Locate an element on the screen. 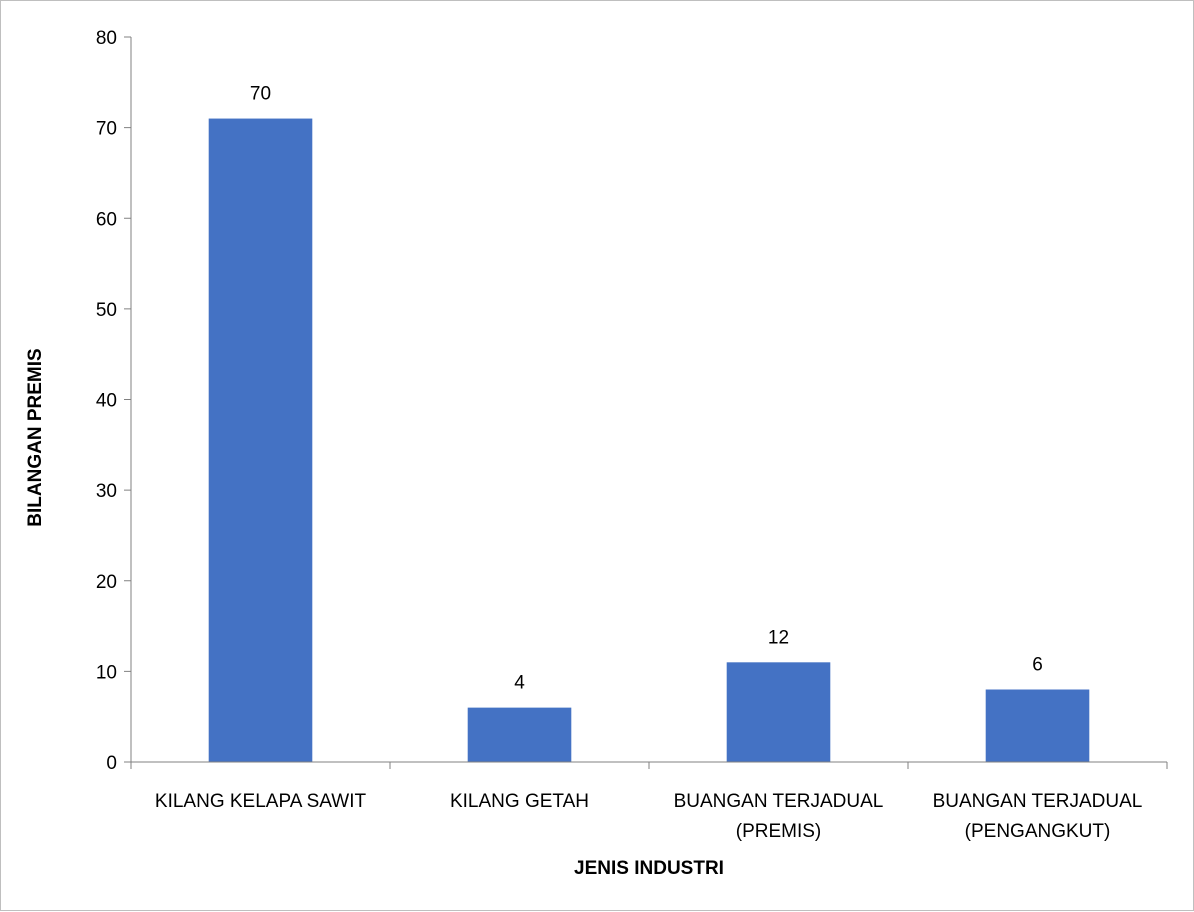  y-tick-label: 40 is located at coordinates (106, 401).